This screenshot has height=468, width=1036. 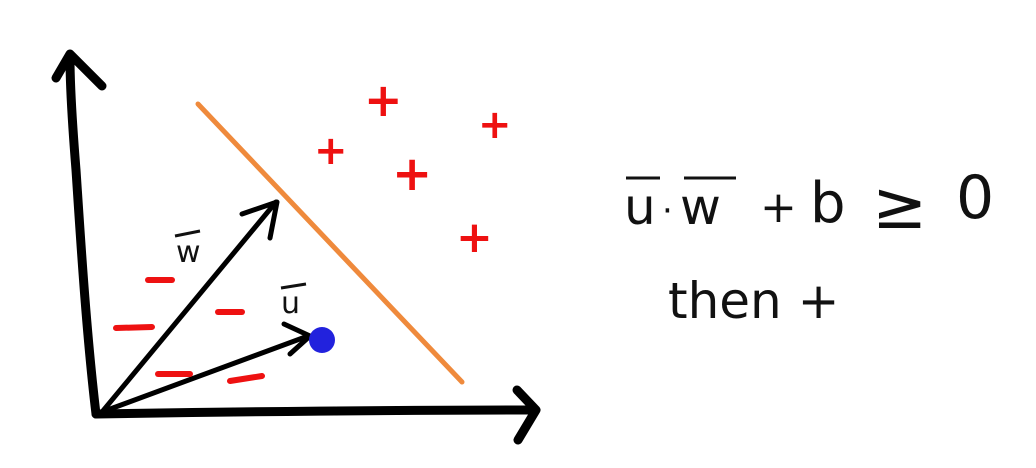 I want to click on positive-samples: + + + + +, so click(x=413, y=168).